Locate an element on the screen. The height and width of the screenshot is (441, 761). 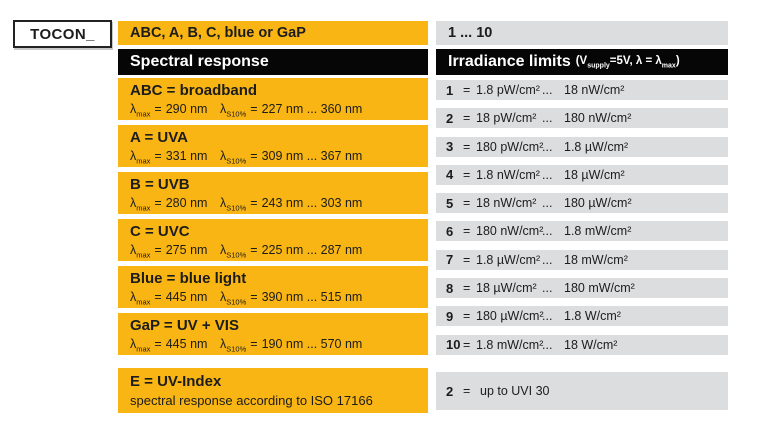
irradiance-min: 180 pW/cm² is located at coordinates (510, 146).